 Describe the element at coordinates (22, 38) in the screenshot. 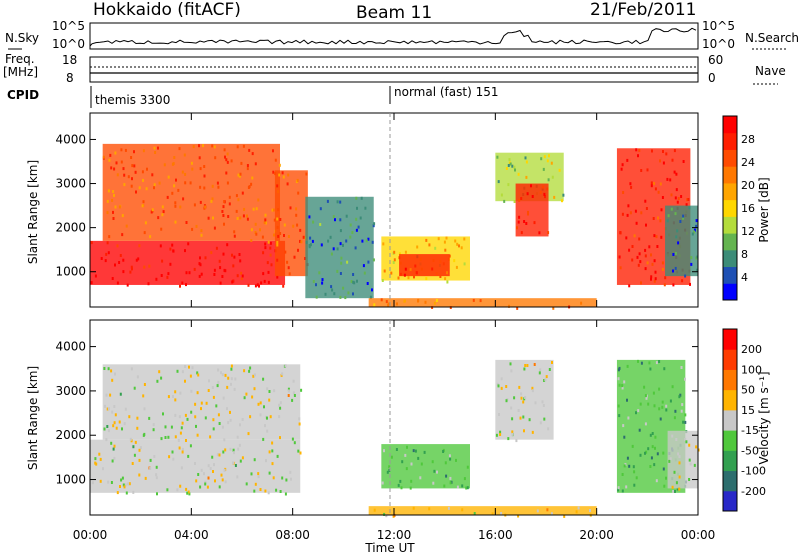

I see `nsky-label: N.Sky` at that location.